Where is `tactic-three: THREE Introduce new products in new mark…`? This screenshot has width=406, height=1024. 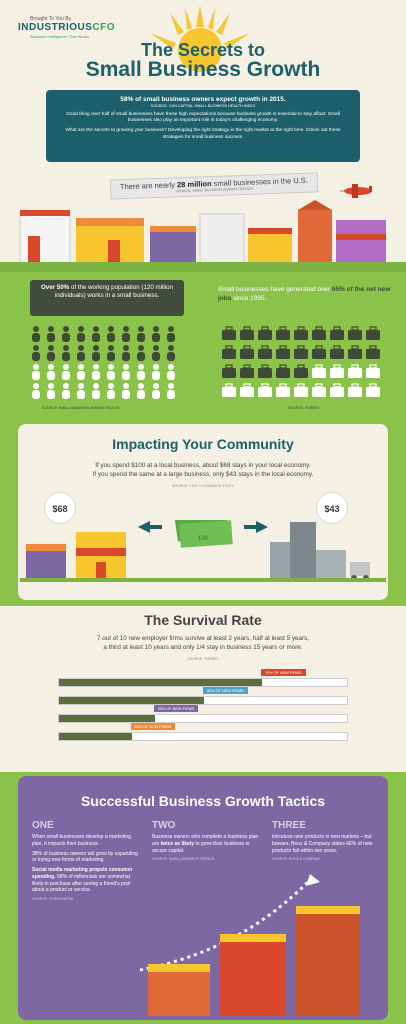 tactic-three: THREE Introduce new products in new mark… is located at coordinates (327, 840).